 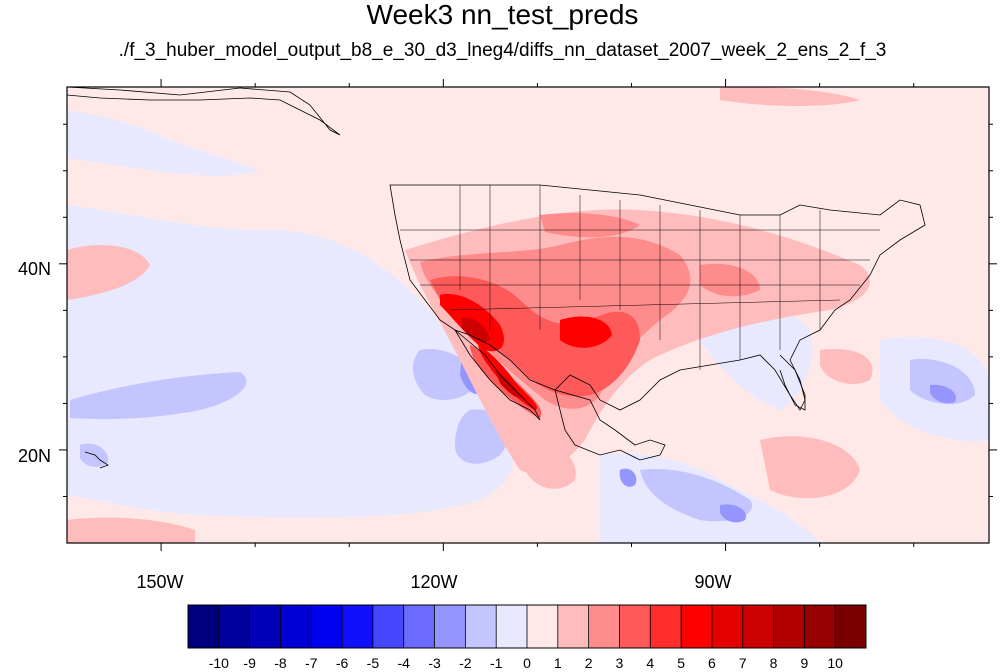 What do you see at coordinates (311, 663) in the screenshot?
I see `colorbar-label: -7` at bounding box center [311, 663].